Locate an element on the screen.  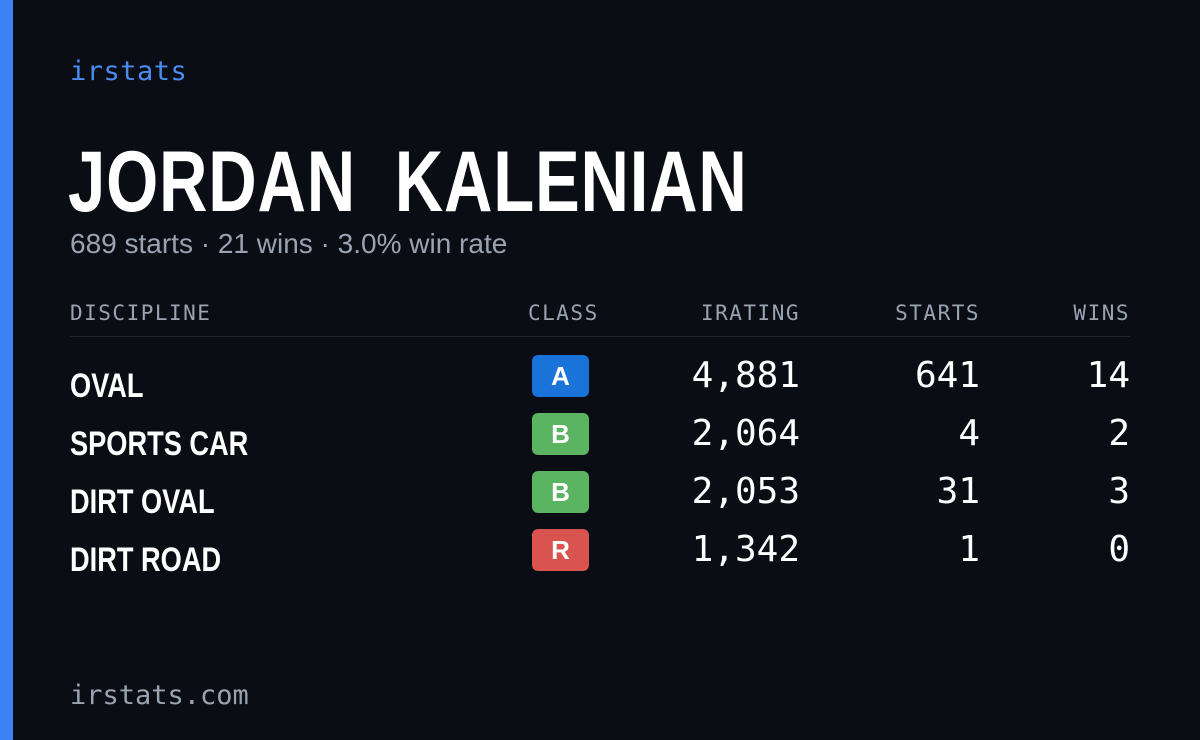
table-row: SPORTS CAR B 2,064 4 2 is located at coordinates (600, 440).